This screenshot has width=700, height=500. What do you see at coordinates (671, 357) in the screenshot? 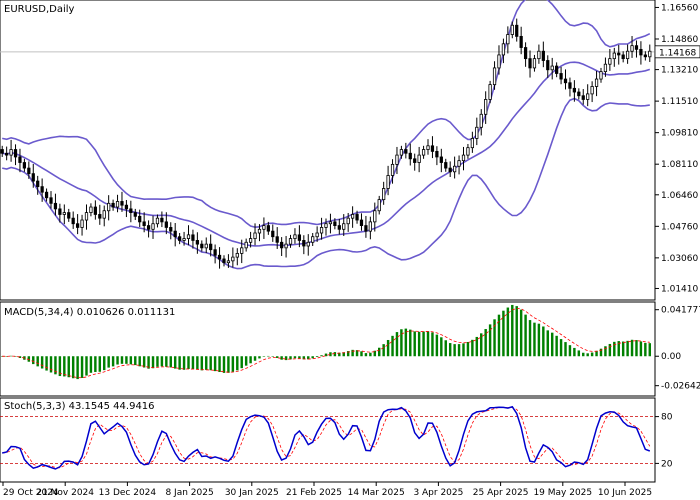
I see `macd-tick-label: 0.00` at bounding box center [671, 357].